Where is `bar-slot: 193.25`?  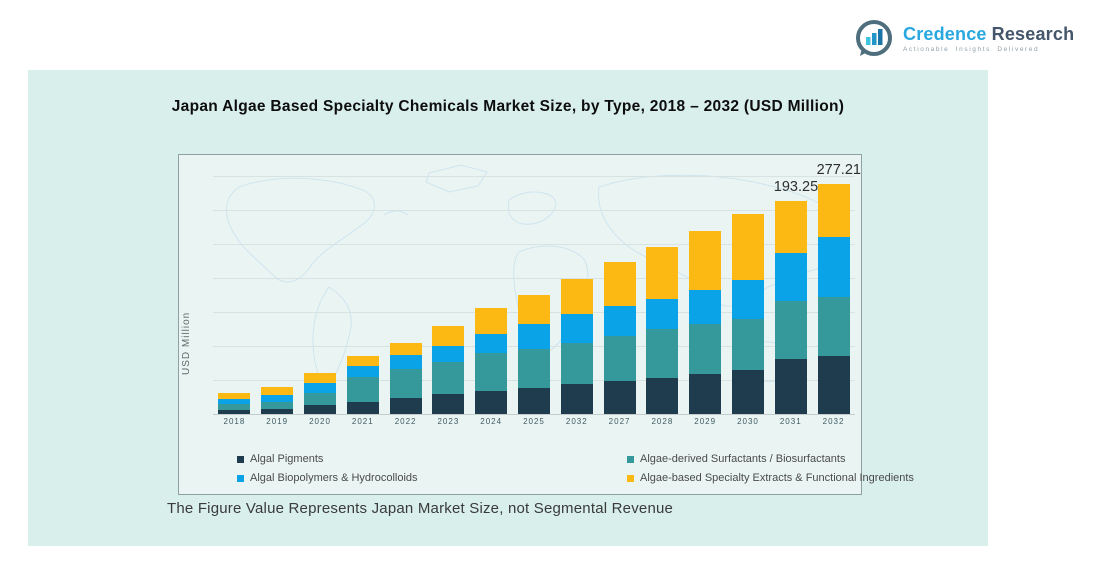 bar-slot: 193.25 is located at coordinates (793, 284).